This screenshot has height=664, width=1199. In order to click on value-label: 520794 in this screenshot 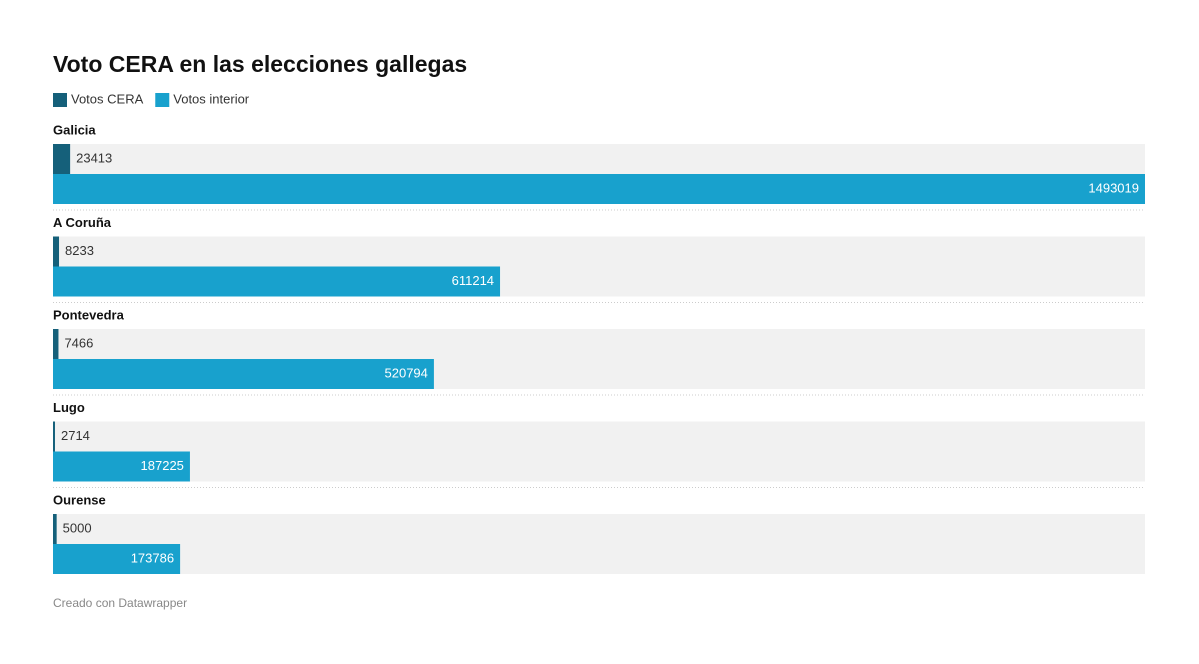, I will do `click(406, 372)`.